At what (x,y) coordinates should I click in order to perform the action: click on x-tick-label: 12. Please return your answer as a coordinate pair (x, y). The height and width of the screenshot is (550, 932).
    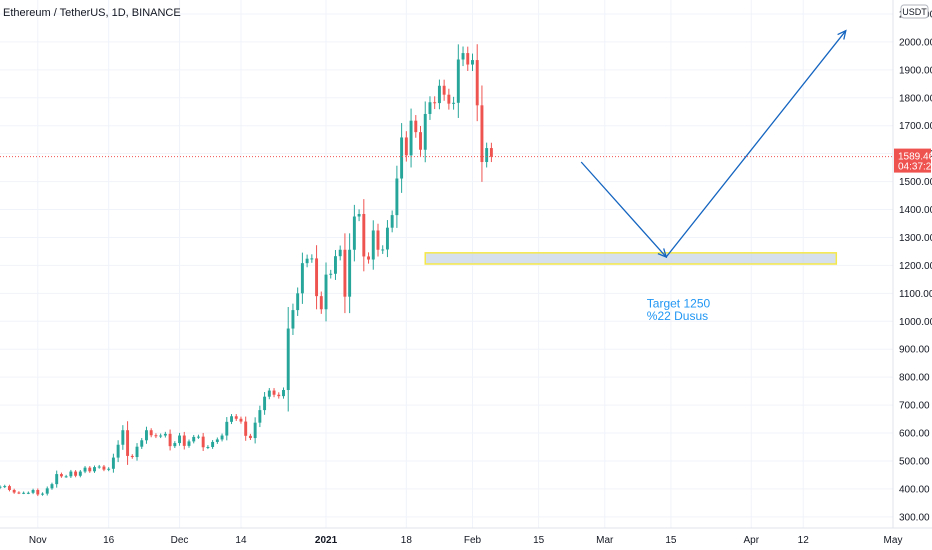
    Looking at the image, I should click on (804, 540).